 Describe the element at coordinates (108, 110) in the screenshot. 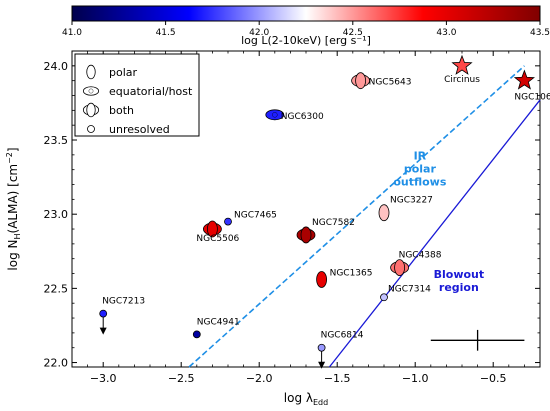

I see `legend-entry-both: both` at that location.